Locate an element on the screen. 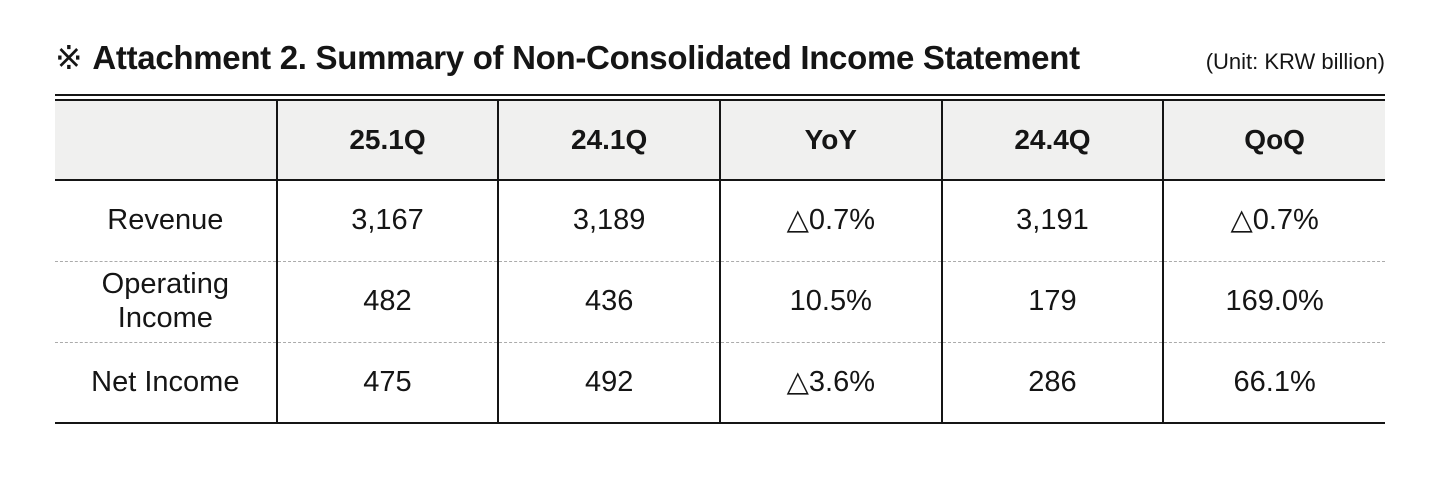  col-header-empty is located at coordinates (166, 140).